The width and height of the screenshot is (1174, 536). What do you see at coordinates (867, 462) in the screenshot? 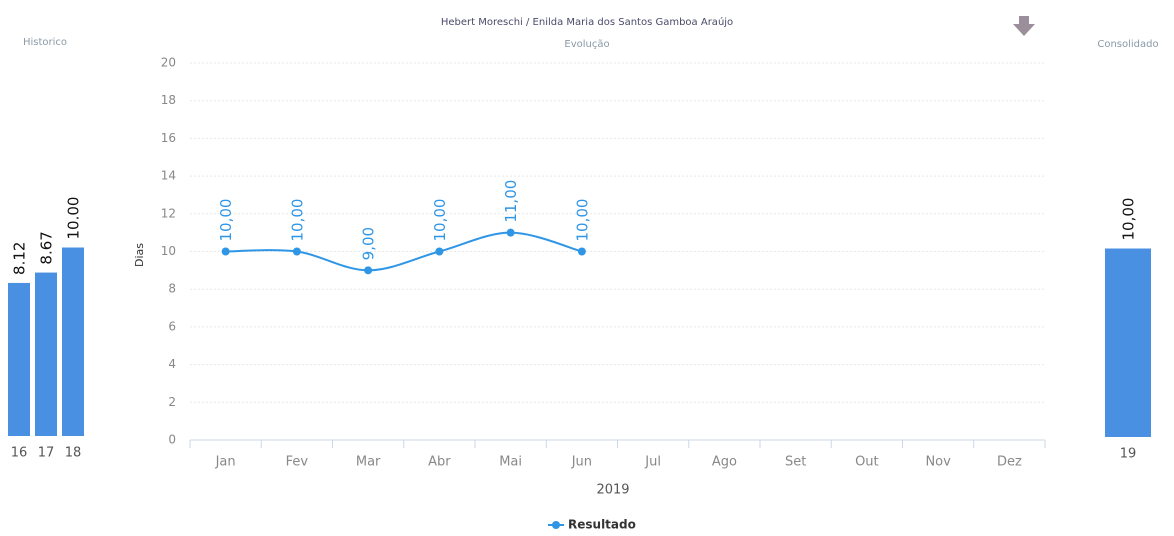
I see `x-tick-label: Out` at bounding box center [867, 462].